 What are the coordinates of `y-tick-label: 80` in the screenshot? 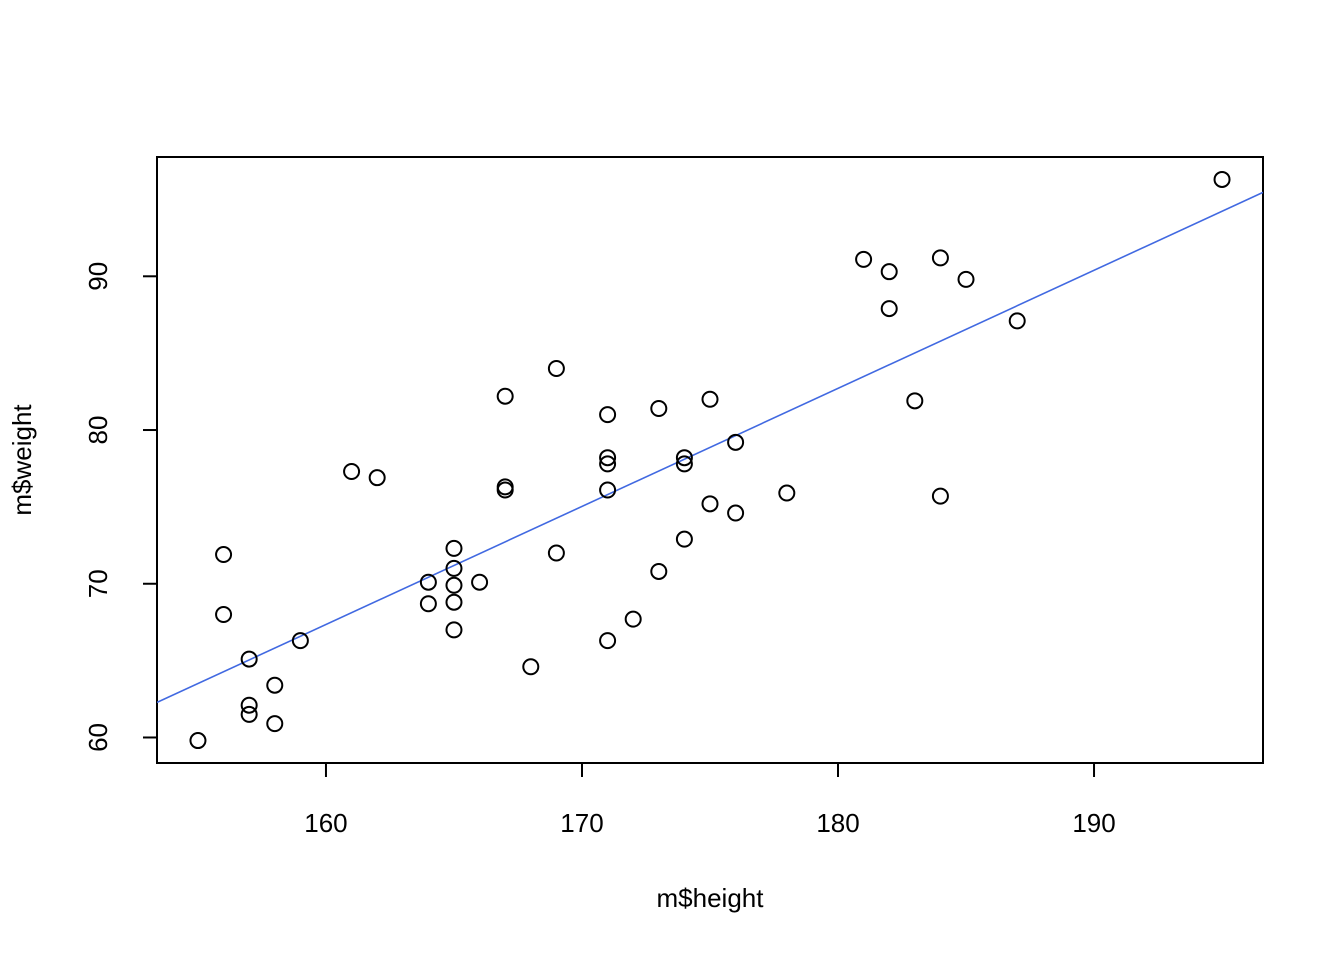 It's located at (98, 430).